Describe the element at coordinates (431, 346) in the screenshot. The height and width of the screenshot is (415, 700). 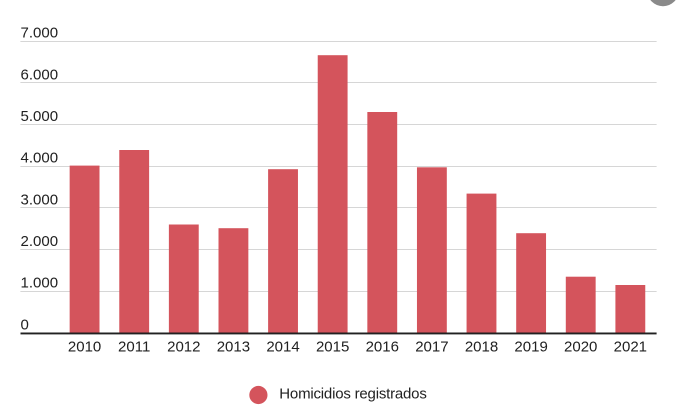
I see `svg-text: 2017` at that location.